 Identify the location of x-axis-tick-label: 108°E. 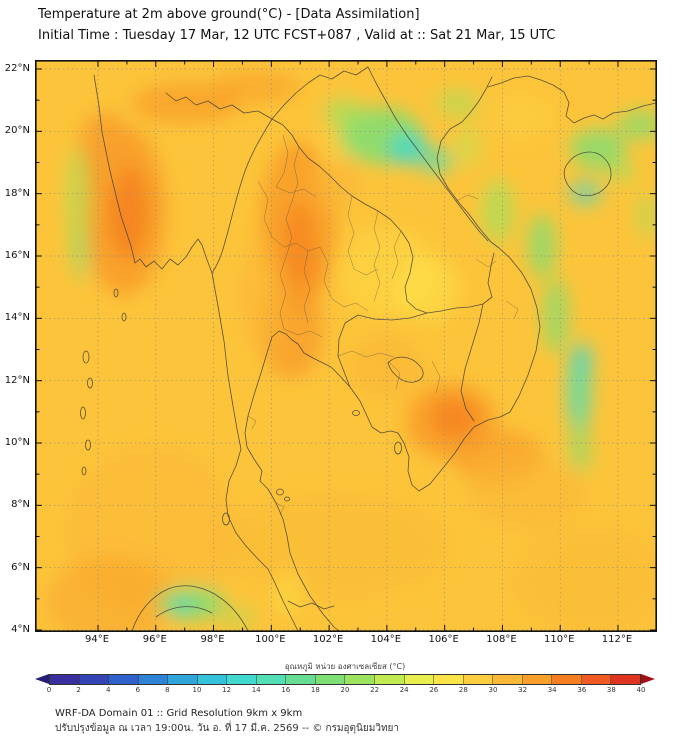
(501, 639).